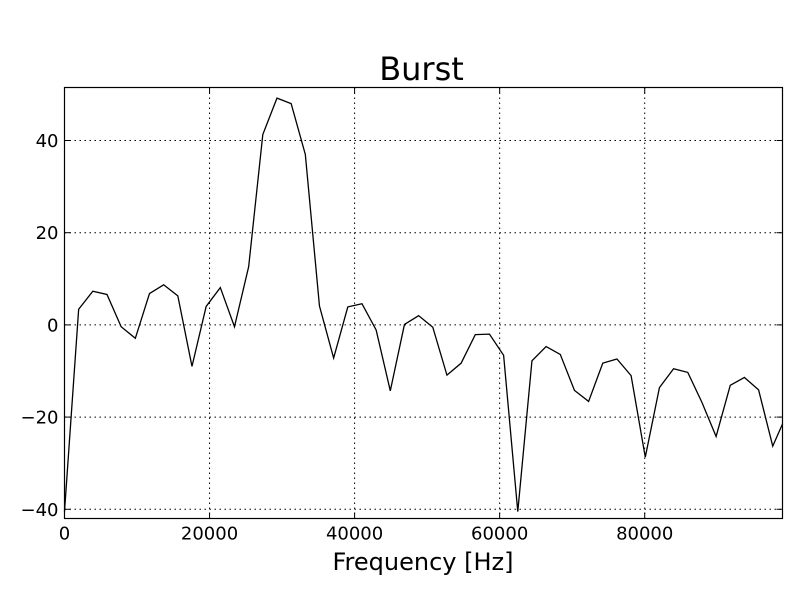  Describe the element at coordinates (421, 69) in the screenshot. I see `chart-title: Burst` at that location.